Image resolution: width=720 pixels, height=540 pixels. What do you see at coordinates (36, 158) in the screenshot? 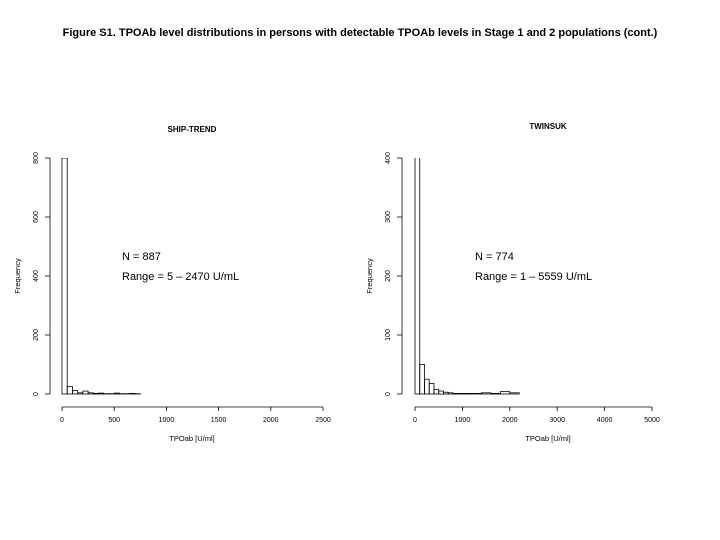
I see `y-tick-label: 800` at bounding box center [36, 158].